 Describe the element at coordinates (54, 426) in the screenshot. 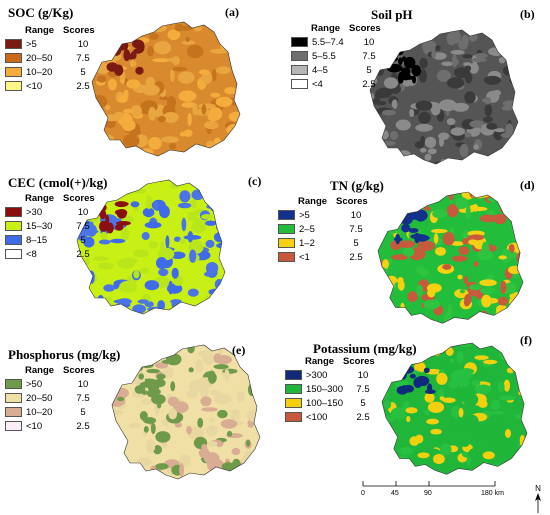

I see `legend-item: <10 2.5` at that location.